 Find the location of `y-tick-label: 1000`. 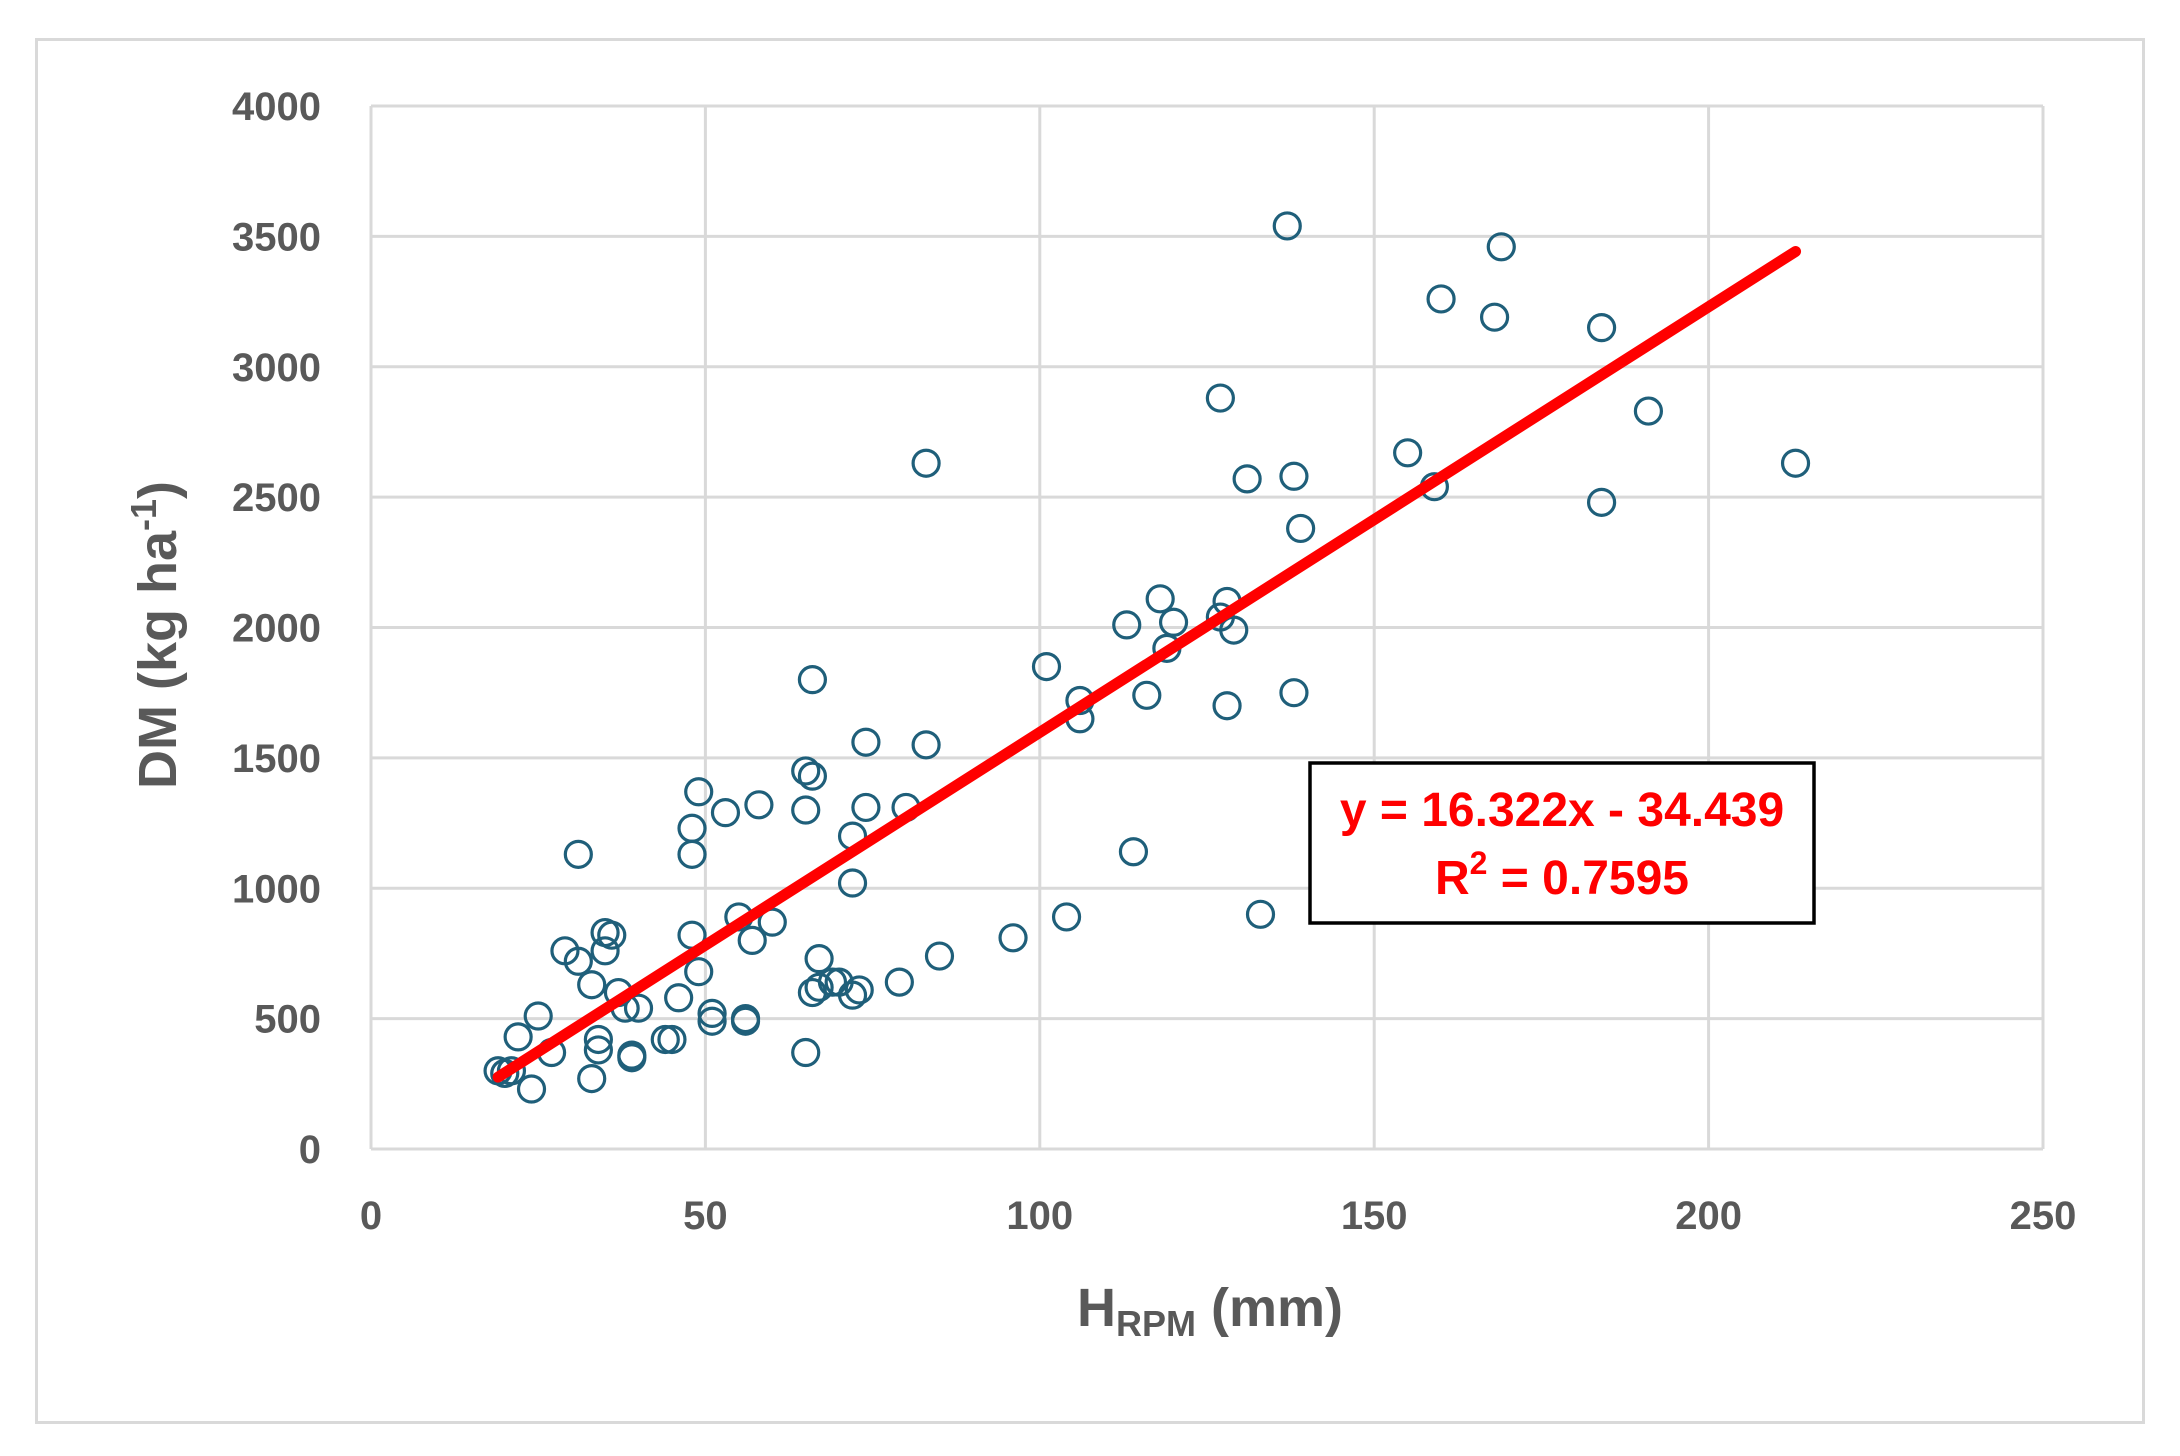

y-tick-label: 1000 is located at coordinates (276, 889).